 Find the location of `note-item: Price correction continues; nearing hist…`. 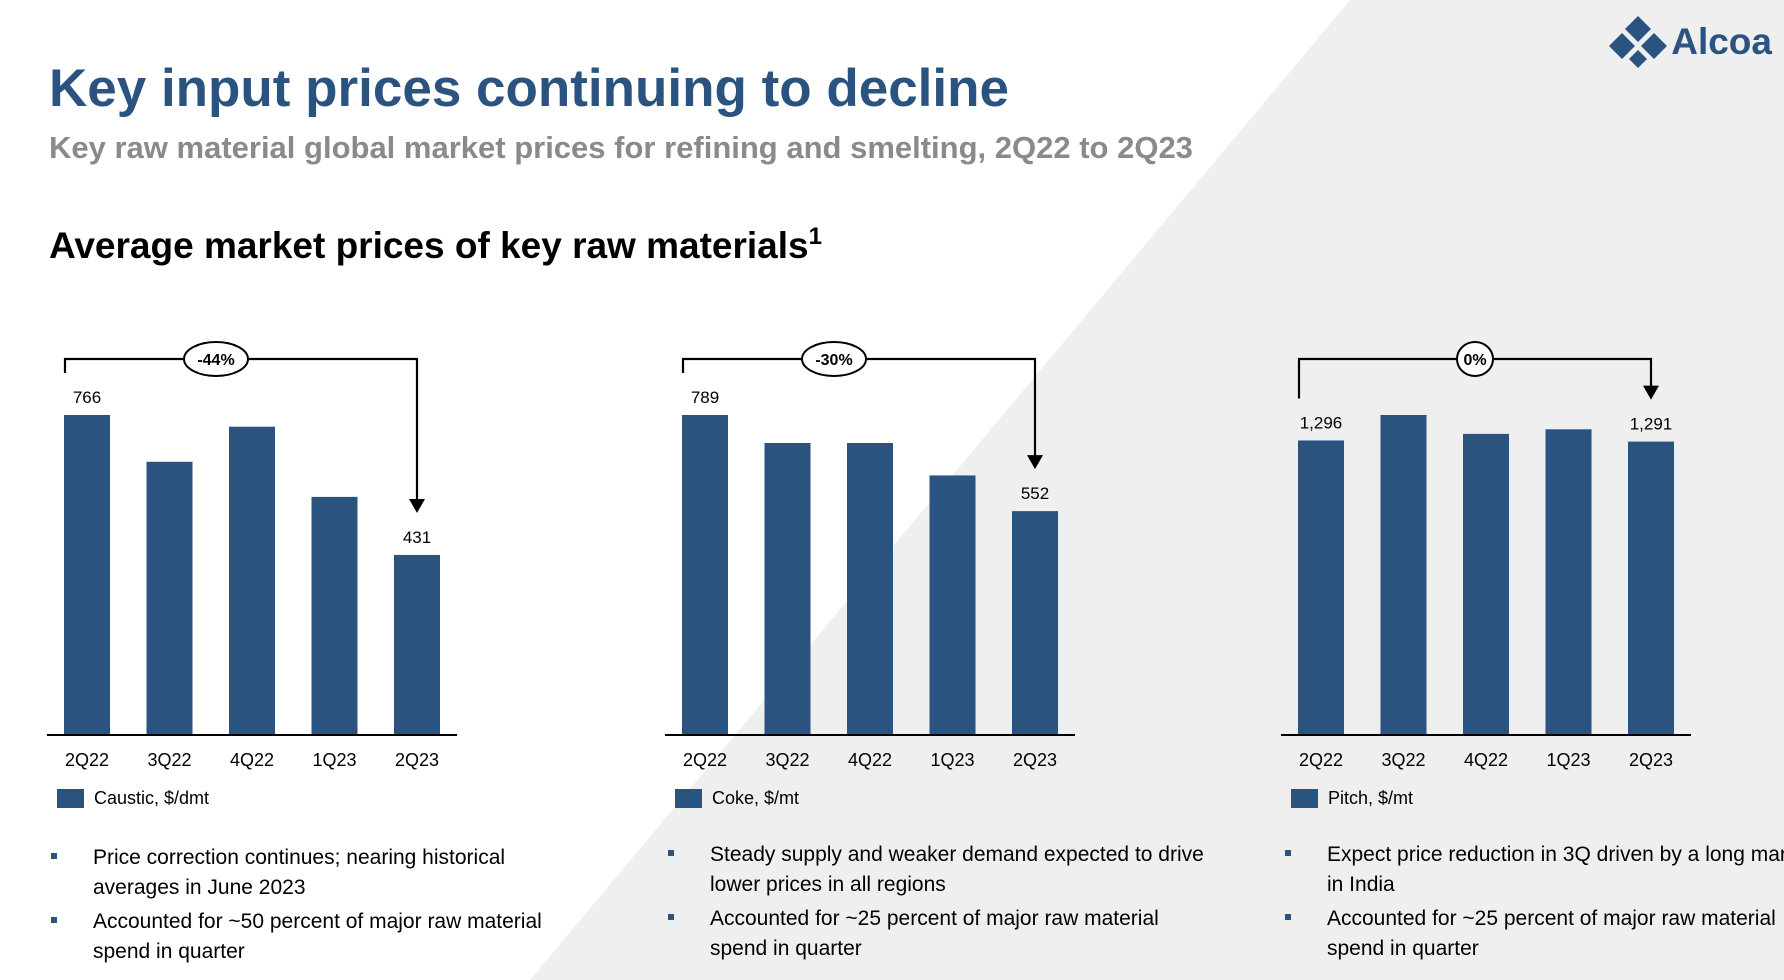

note-item: Price correction continues; nearing hist… is located at coordinates (319, 873).